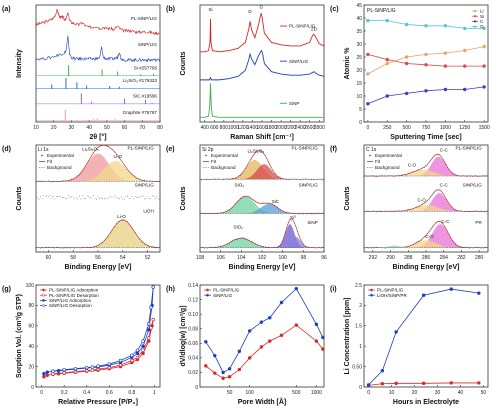 Image resolution: width=500 pixels, height=417 pixels. What do you see at coordinates (444, 185) in the screenshot?
I see `peak-annotation: C-C` at bounding box center [444, 185].